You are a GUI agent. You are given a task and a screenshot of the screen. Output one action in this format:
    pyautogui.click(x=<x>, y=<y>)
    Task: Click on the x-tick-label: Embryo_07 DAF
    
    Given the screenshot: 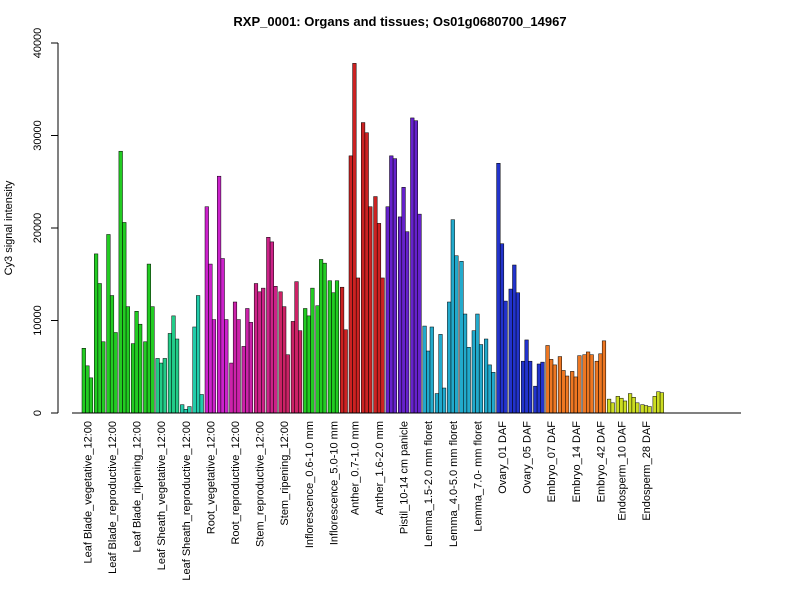 What is the action you would take?
    pyautogui.click(x=552, y=462)
    